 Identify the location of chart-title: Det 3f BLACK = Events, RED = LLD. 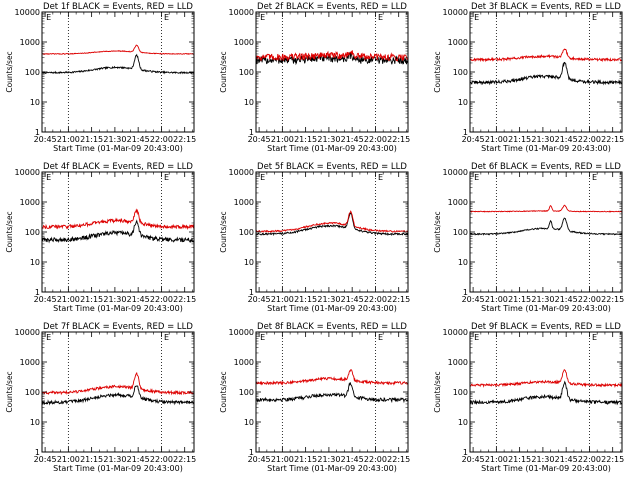
(546, 7).